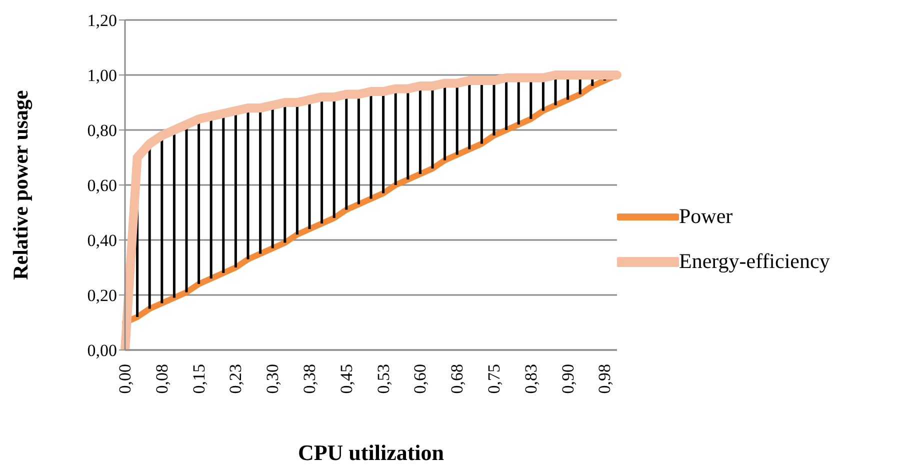 This screenshot has width=912, height=473. I want to click on x-tick-label: 0,15, so click(198, 379).